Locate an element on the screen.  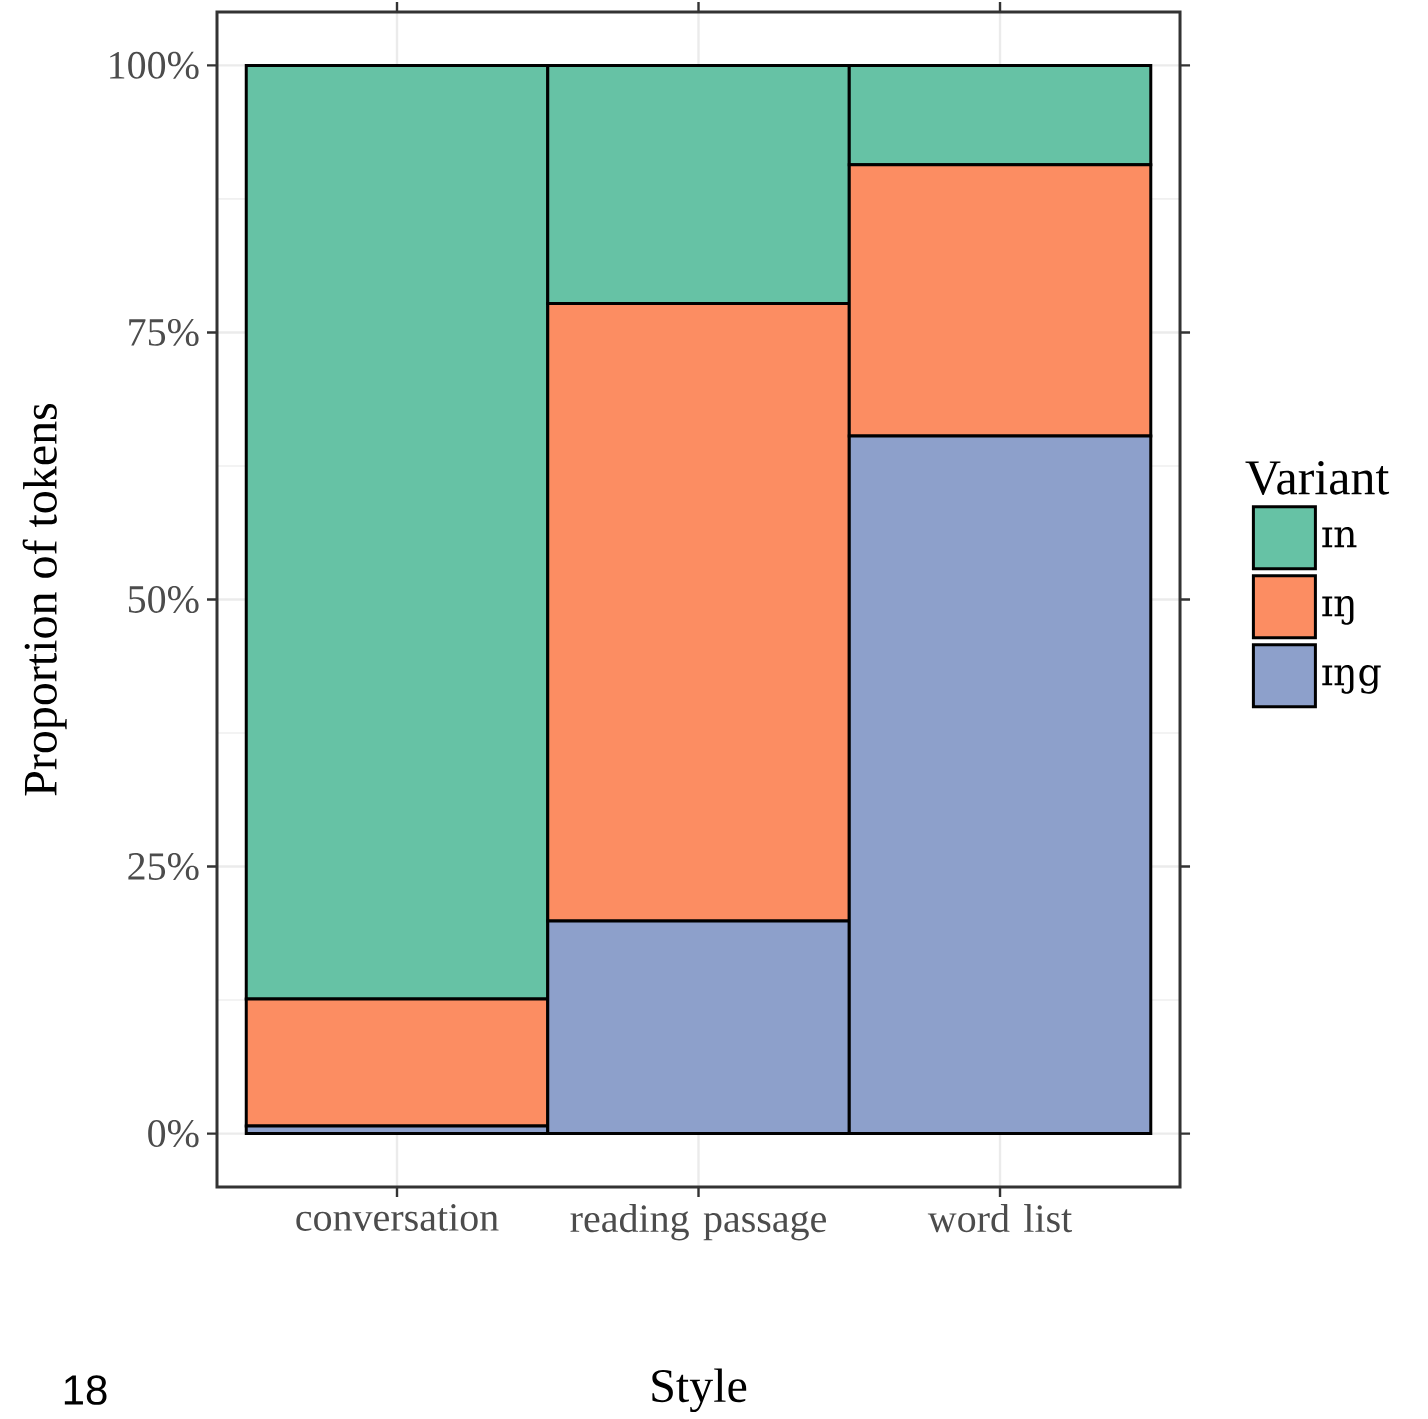
y-tick-label: 50% is located at coordinates (163, 600).